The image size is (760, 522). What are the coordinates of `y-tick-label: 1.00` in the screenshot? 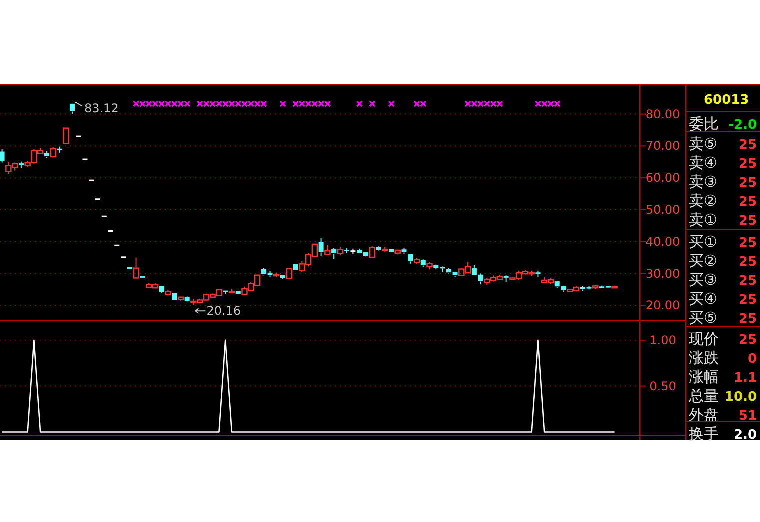 It's located at (663, 340).